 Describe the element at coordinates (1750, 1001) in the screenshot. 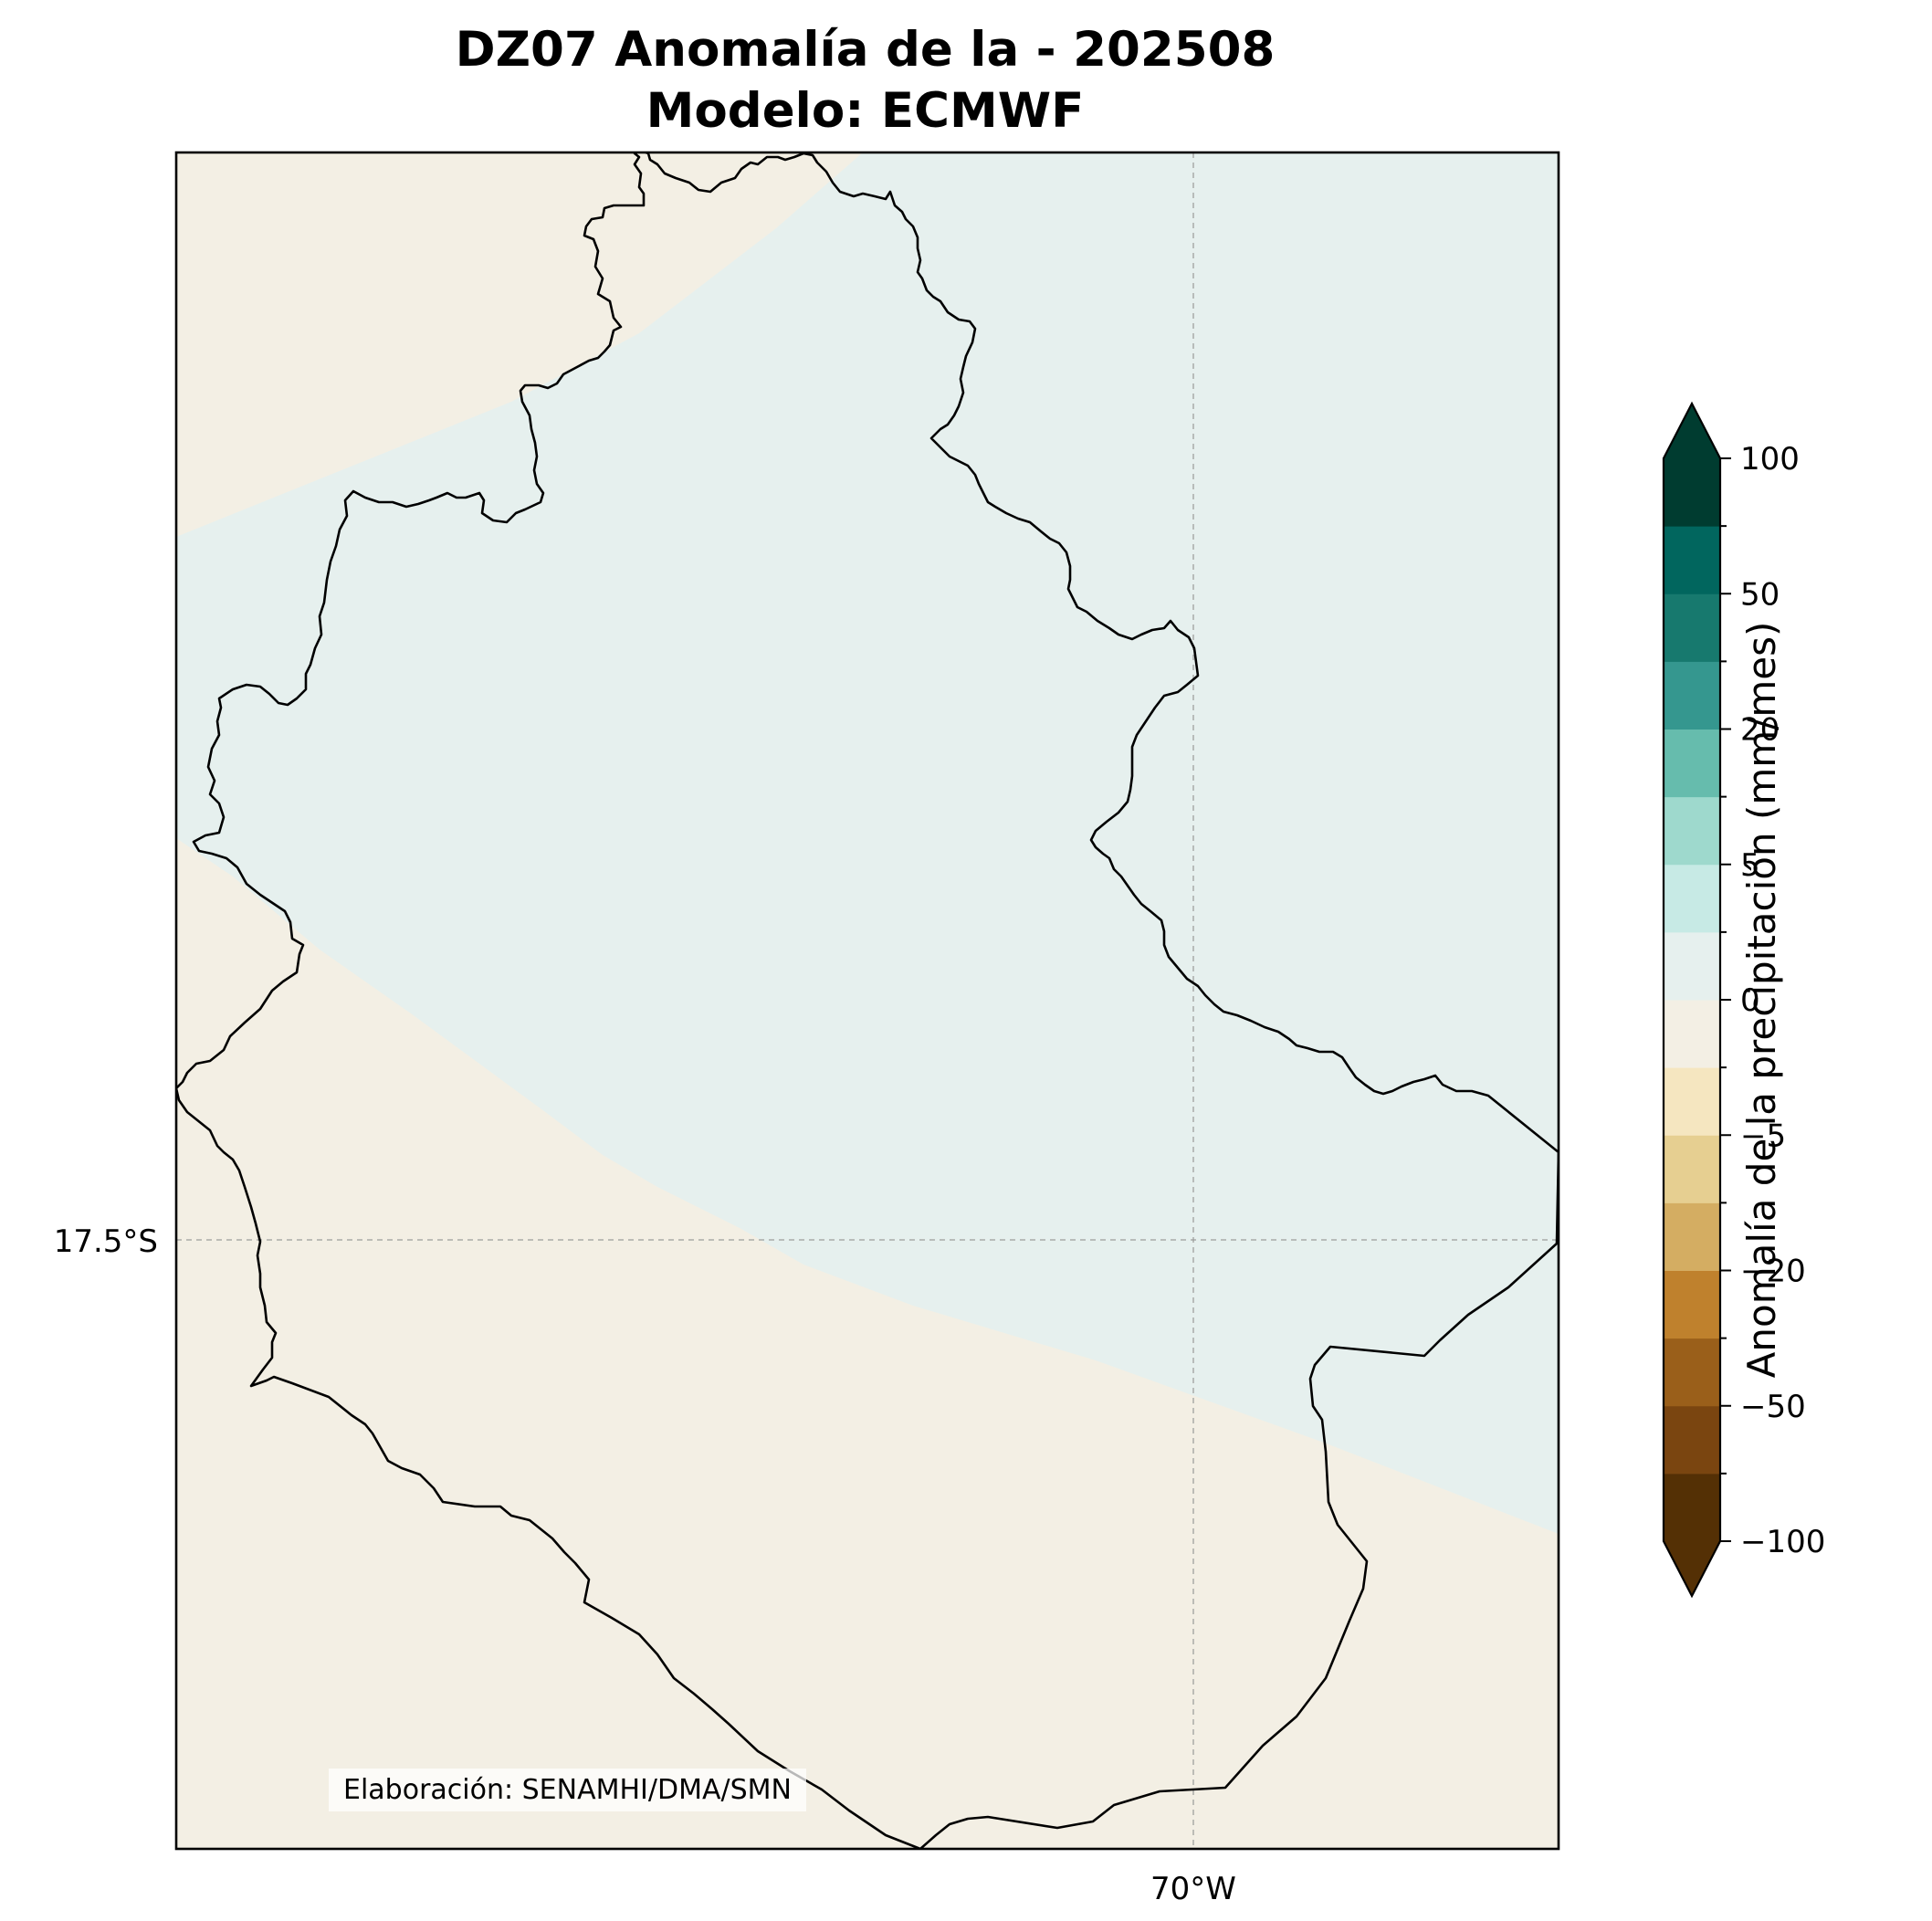

I see `colorbar-tick-label: 0` at that location.